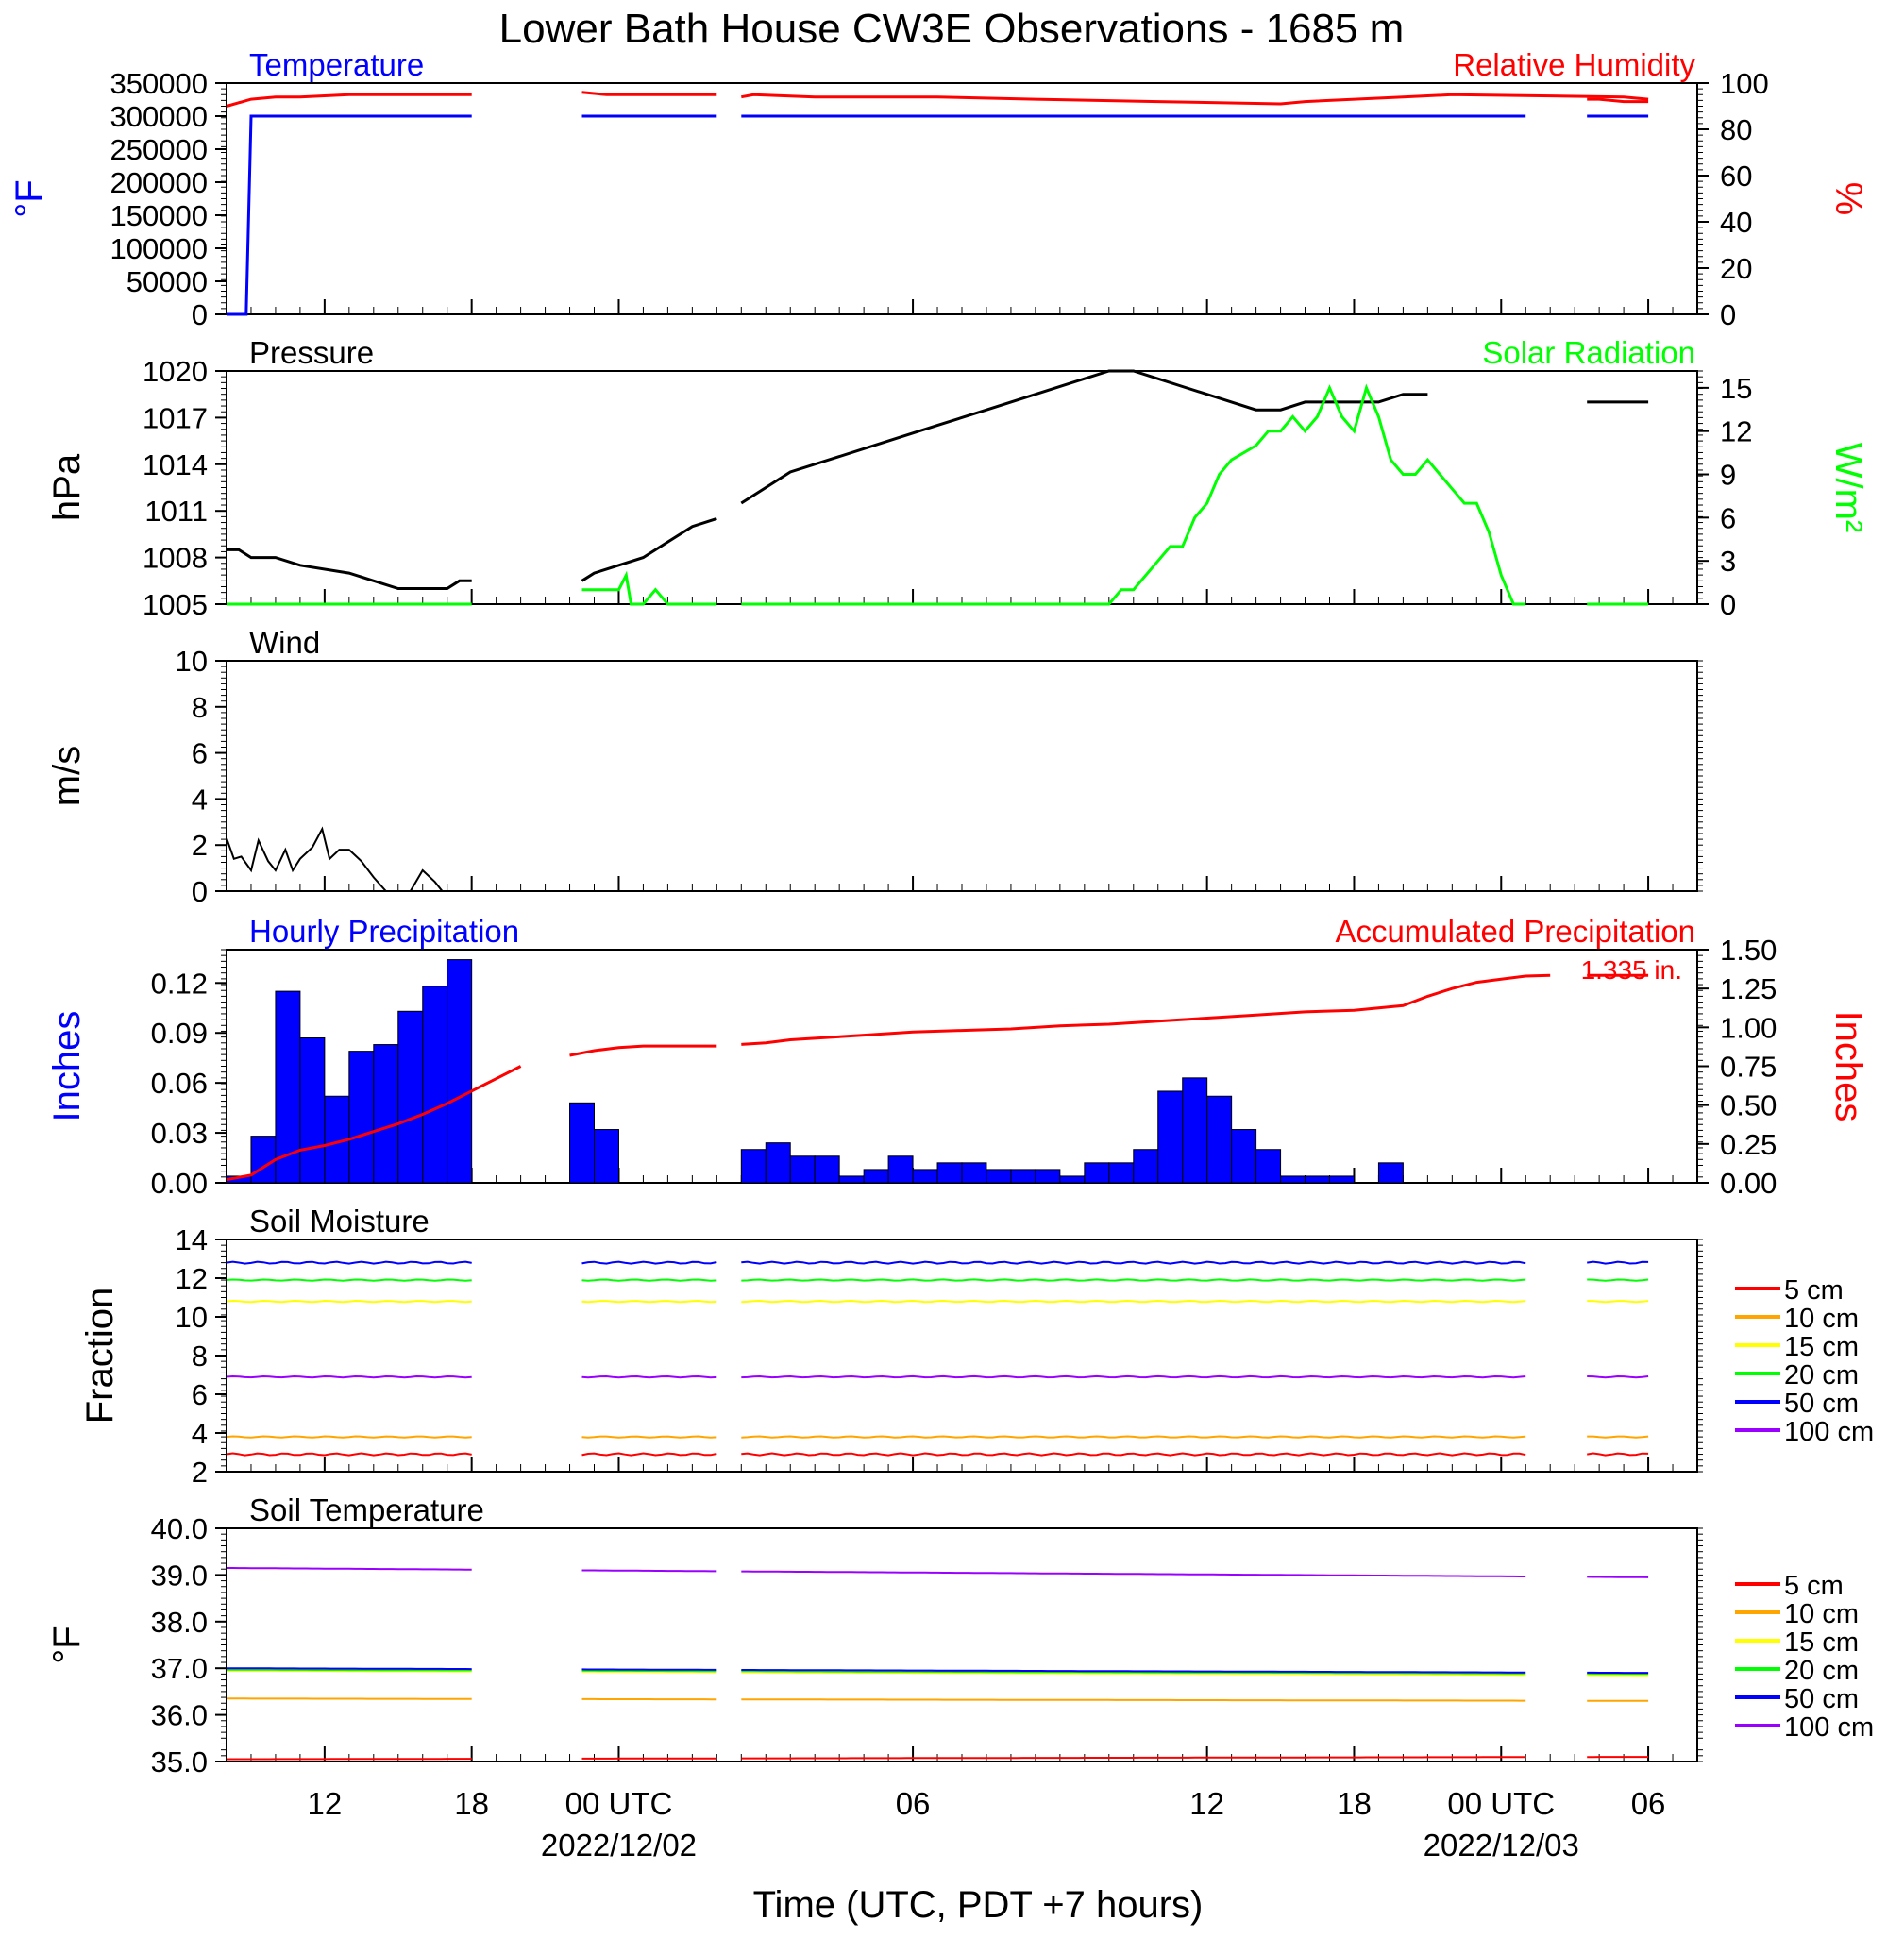 Image resolution: width=1904 pixels, height=1938 pixels. Describe the element at coordinates (1814, 1291) in the screenshot. I see `legend-label: 5 cm` at that location.